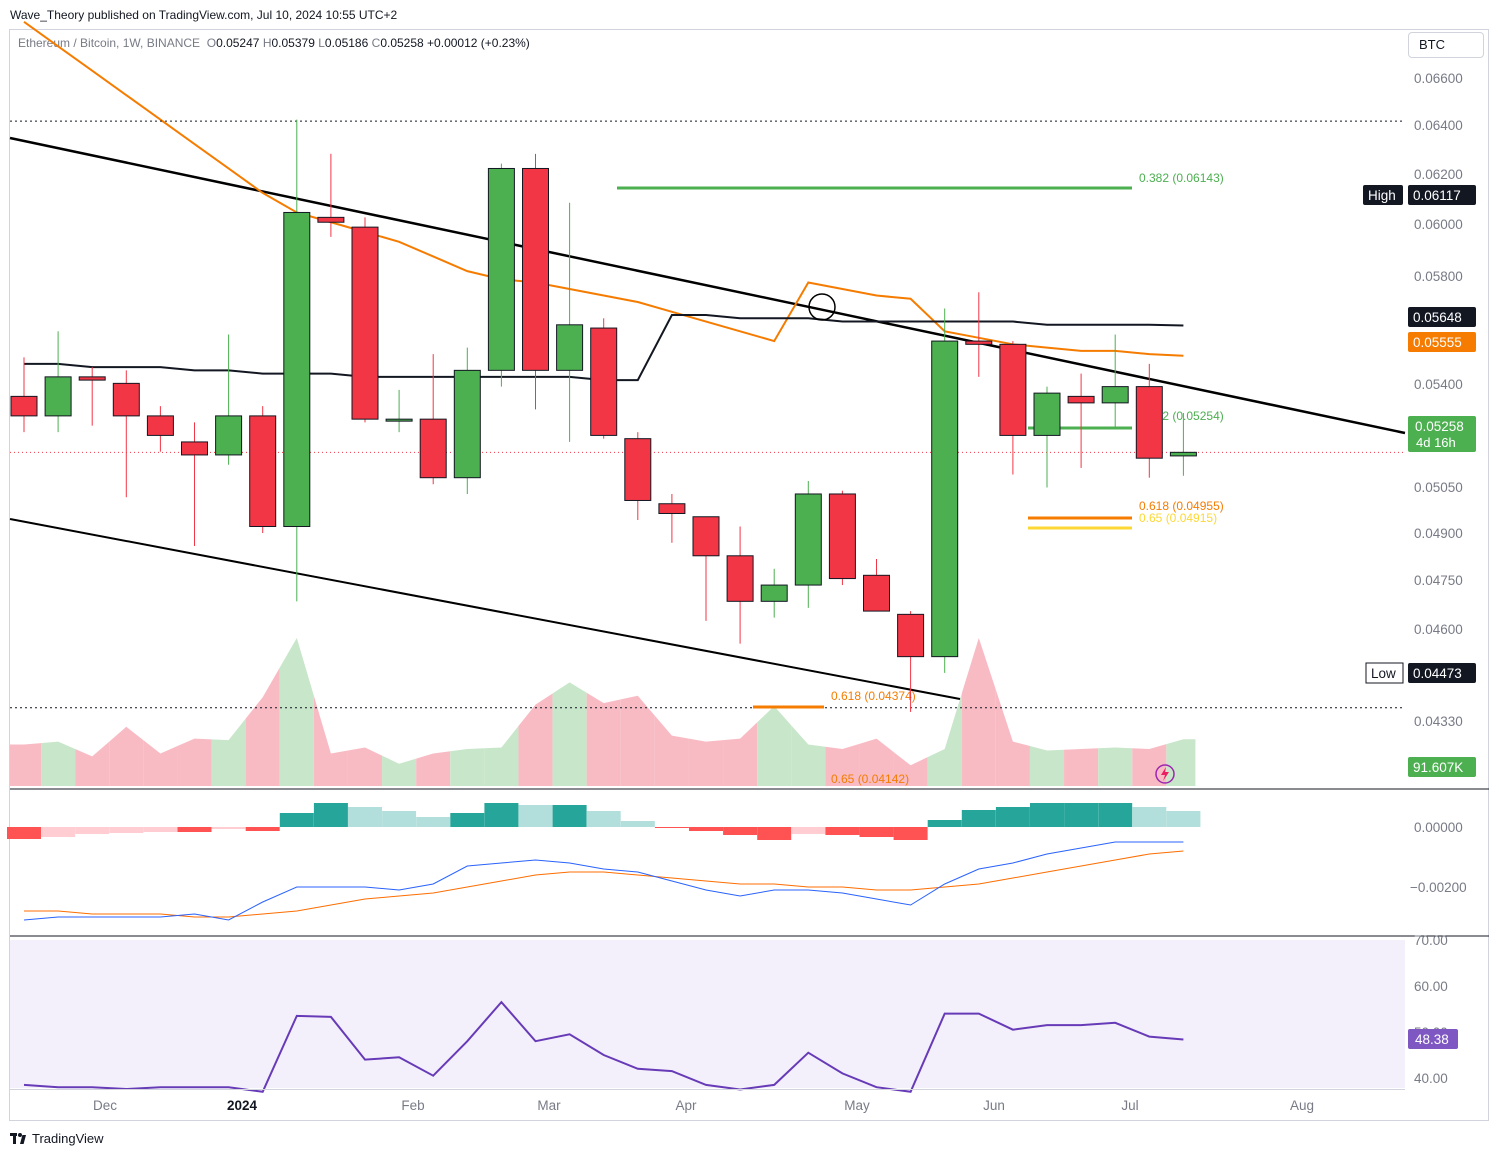  Describe the element at coordinates (19, 1138) in the screenshot. I see `tradingview-logo-icon` at that location.